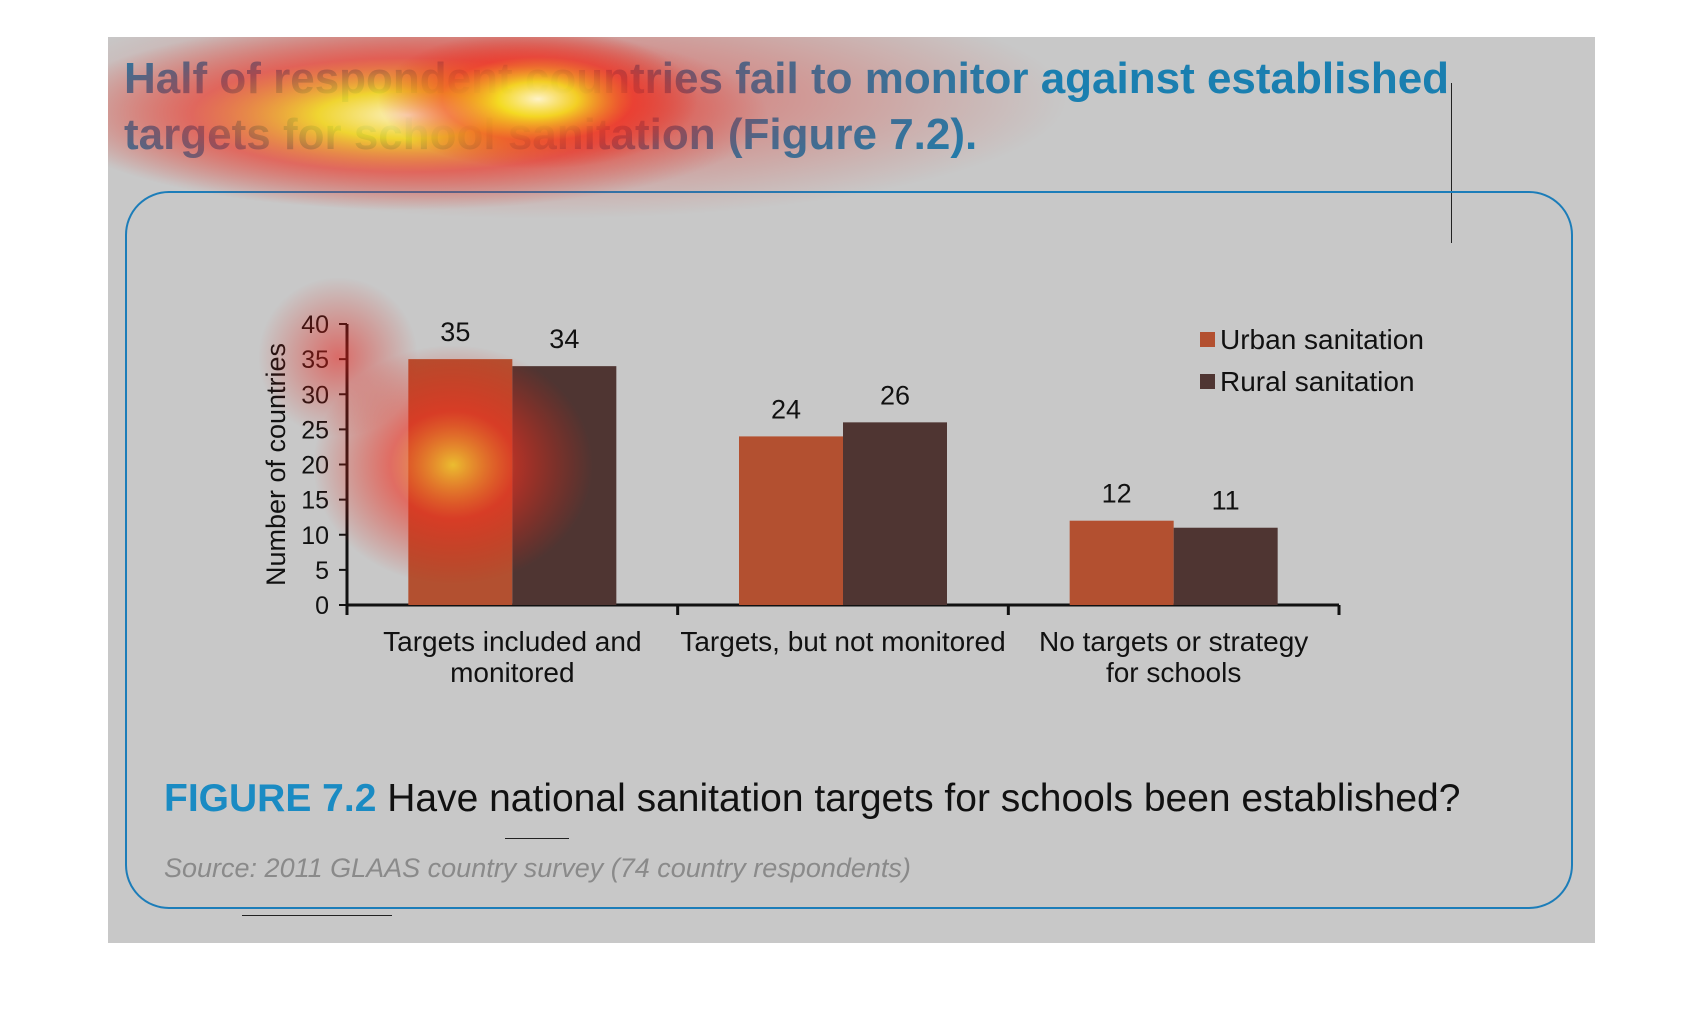 The height and width of the screenshot is (1032, 1694). I want to click on x-tick-label: Targets, but not monitored, so click(842, 641).